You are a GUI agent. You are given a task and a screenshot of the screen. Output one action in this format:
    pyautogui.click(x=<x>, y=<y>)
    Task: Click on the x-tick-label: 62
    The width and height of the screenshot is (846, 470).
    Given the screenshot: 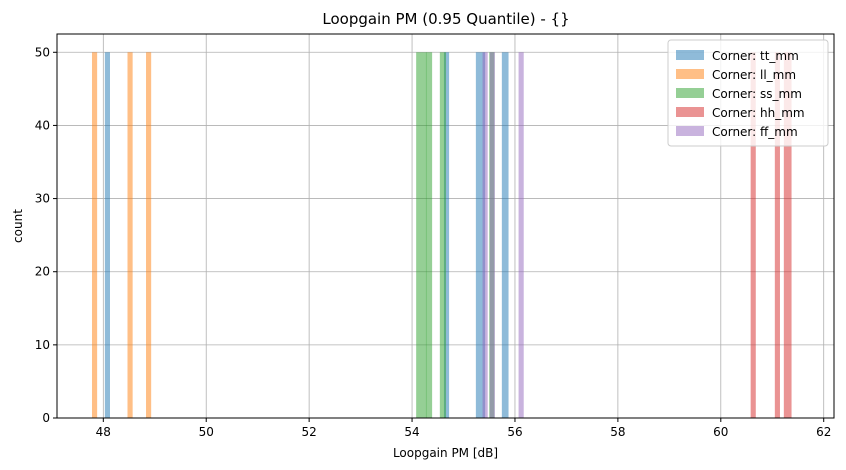 What is the action you would take?
    pyautogui.click(x=823, y=432)
    